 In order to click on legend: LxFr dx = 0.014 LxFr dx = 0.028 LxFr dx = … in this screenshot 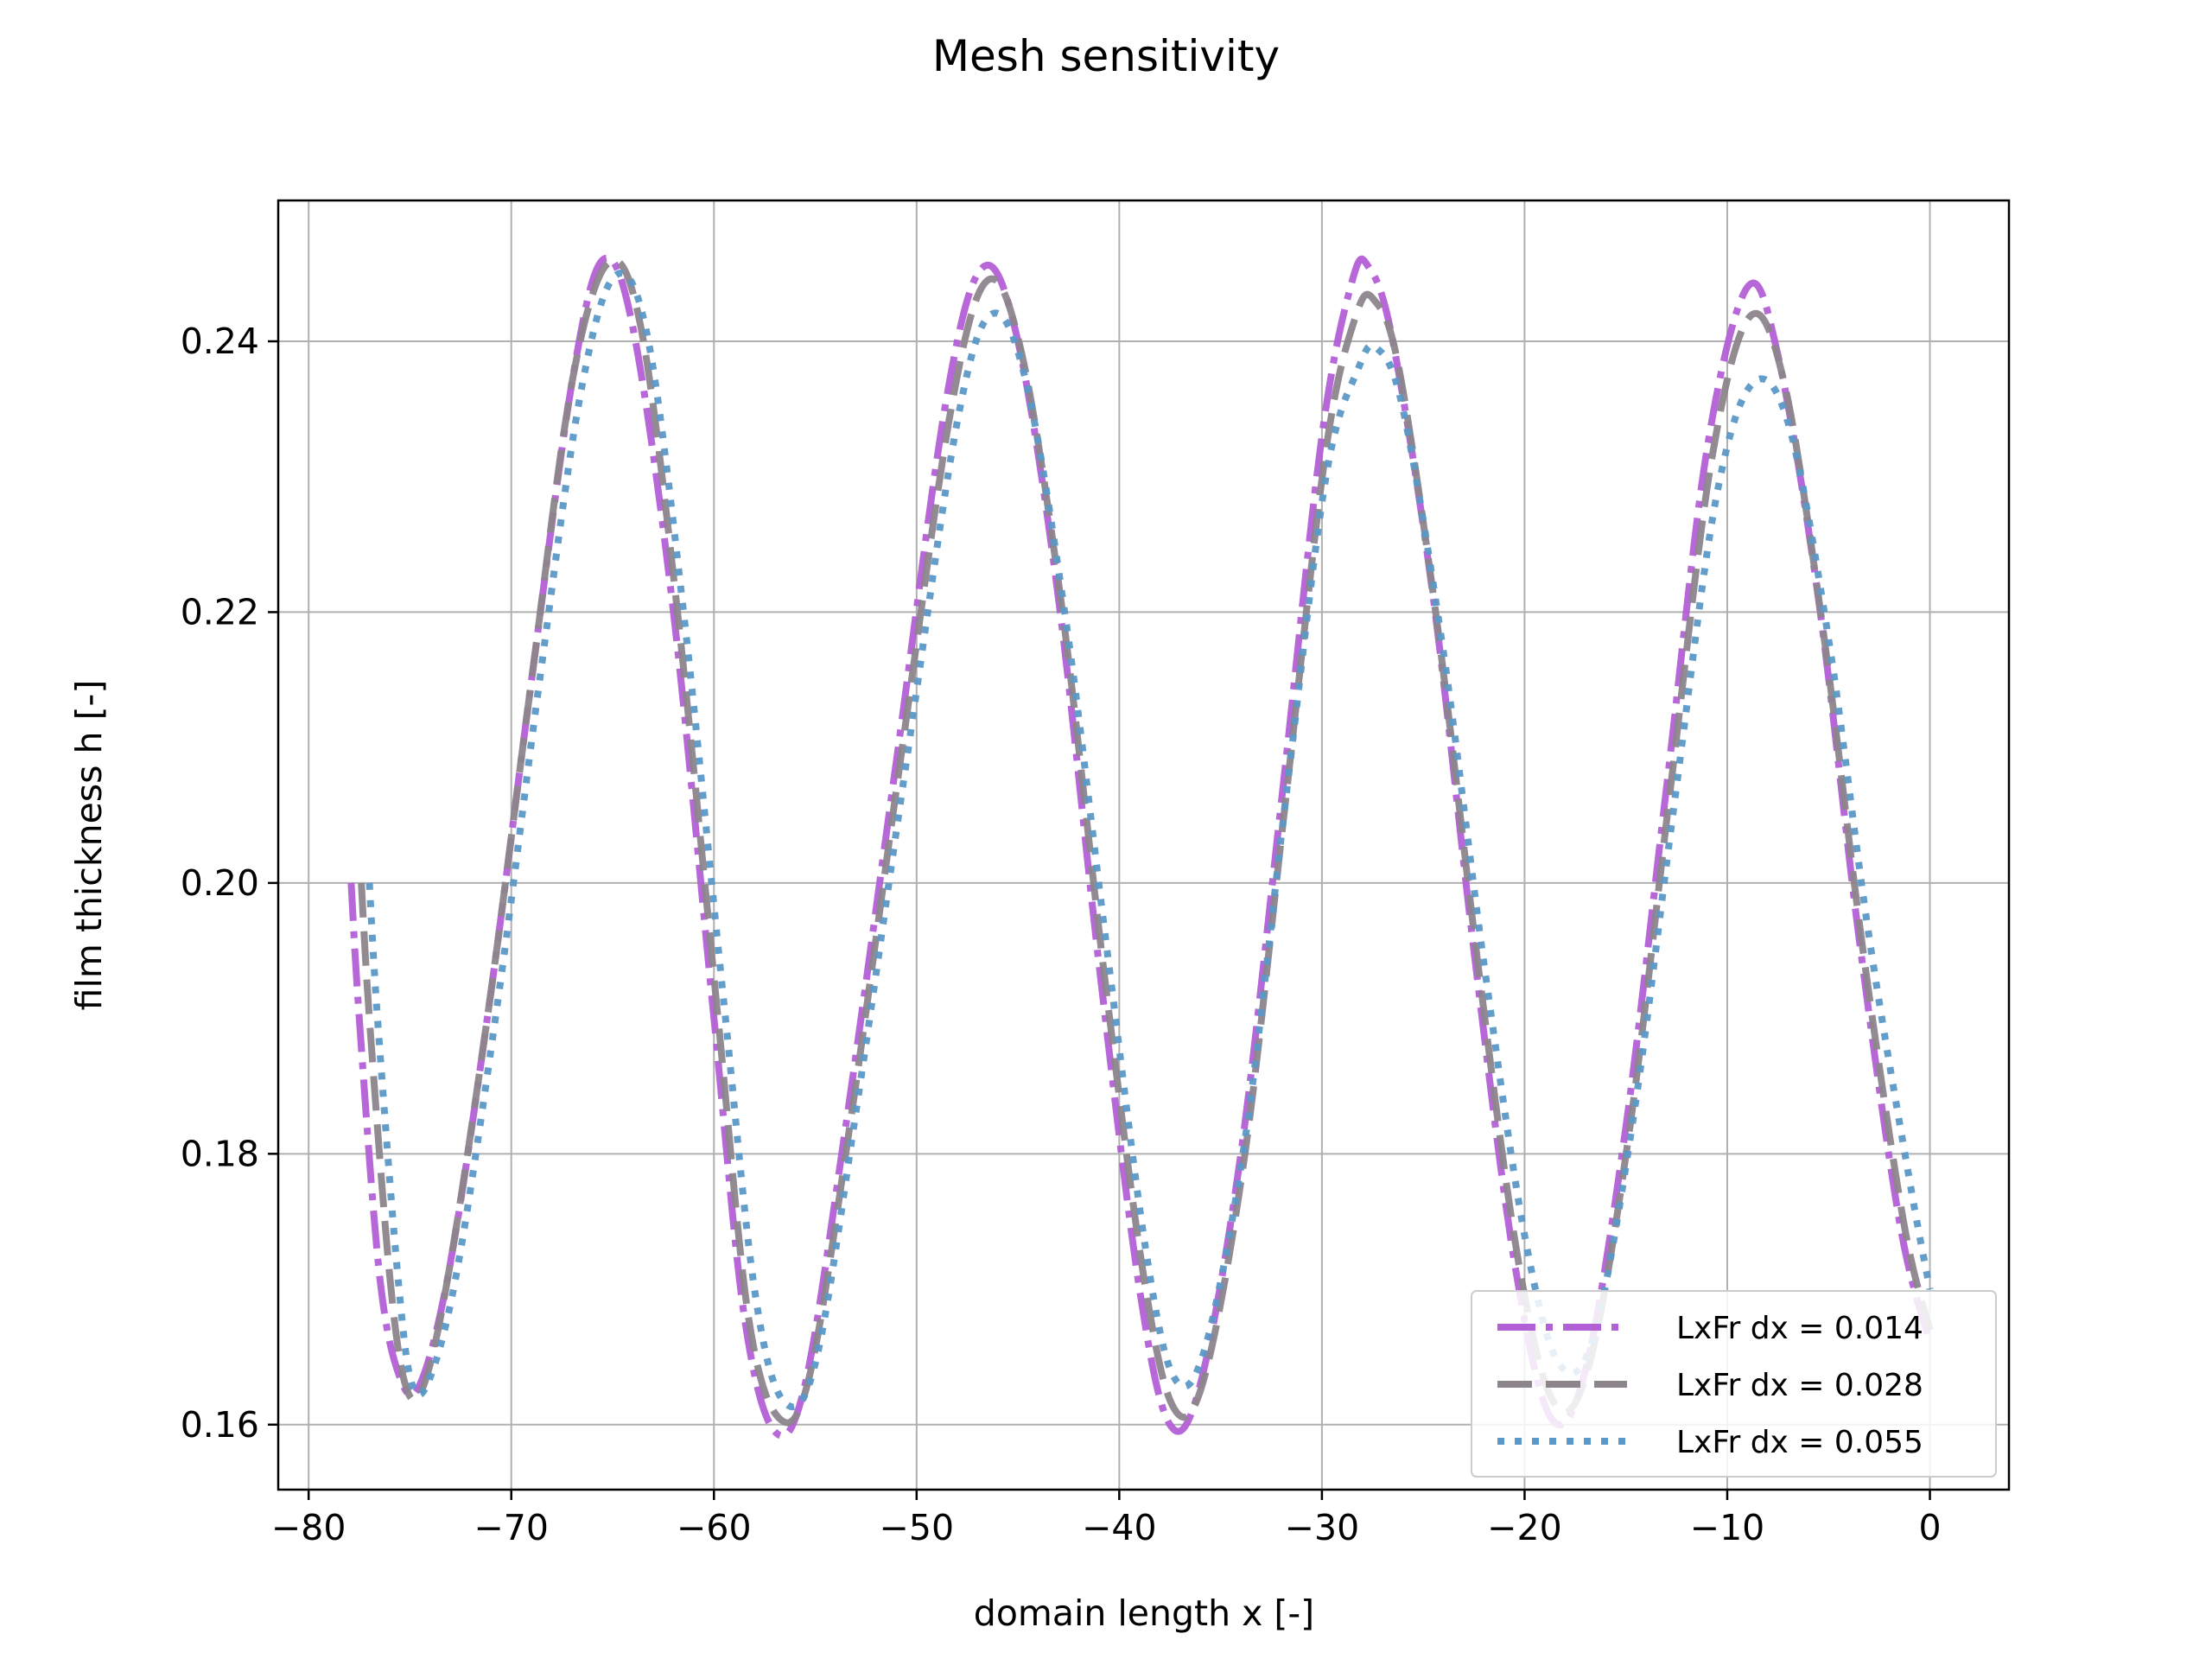, I will do `click(1734, 1384)`.